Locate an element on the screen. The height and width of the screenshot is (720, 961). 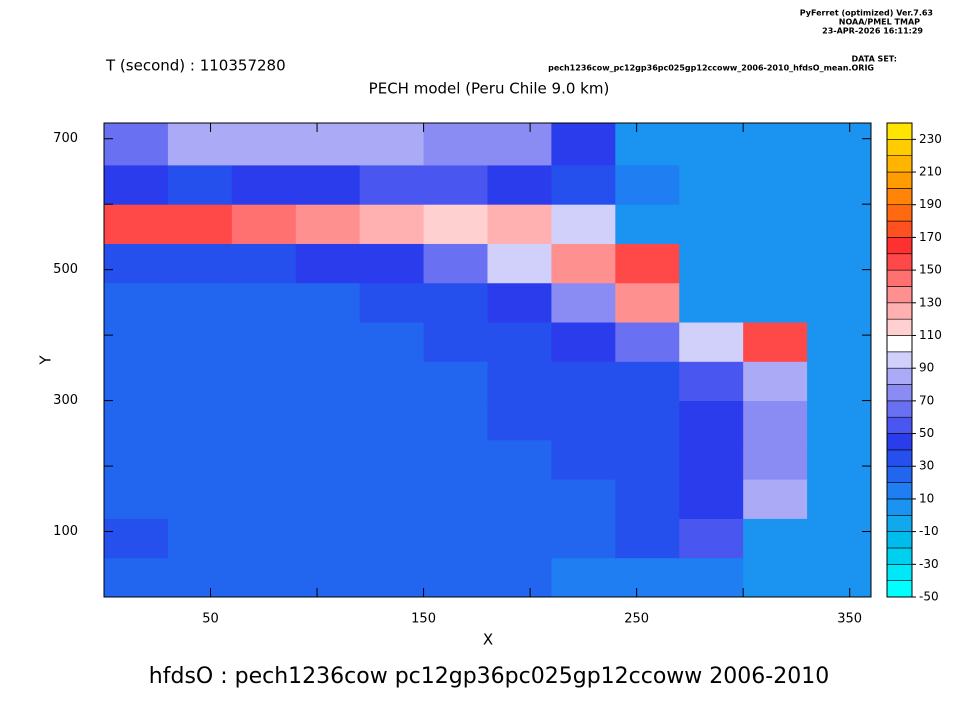
header-line: PyFerret (optimized) Ver.7.63 is located at coordinates (866, 13).